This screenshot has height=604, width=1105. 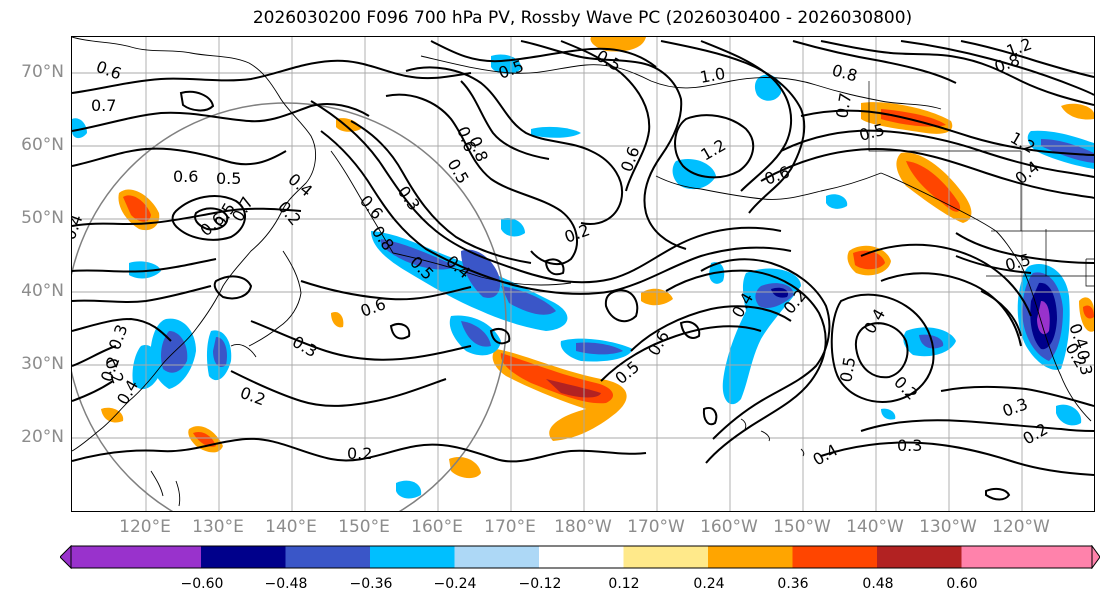 I want to click on lon-label-170e: 170°E, so click(x=510, y=527).